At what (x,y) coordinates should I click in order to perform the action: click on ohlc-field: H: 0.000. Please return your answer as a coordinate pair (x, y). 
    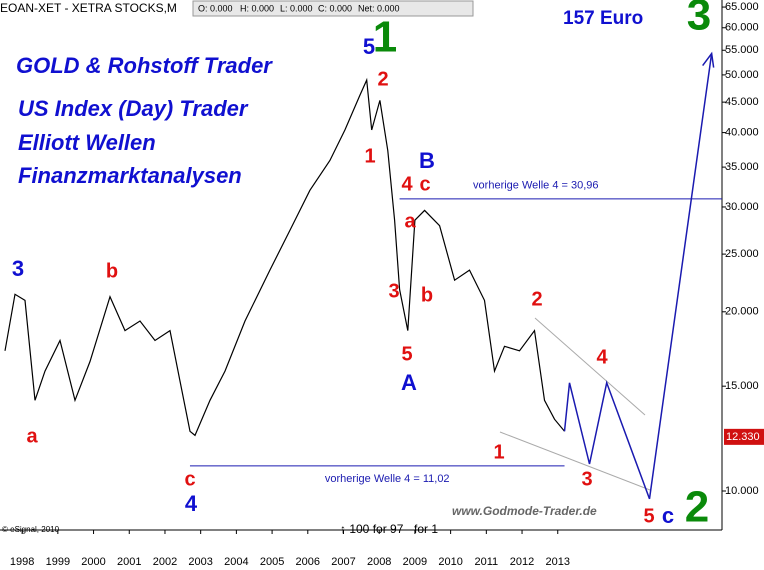
    Looking at the image, I should click on (257, 8).